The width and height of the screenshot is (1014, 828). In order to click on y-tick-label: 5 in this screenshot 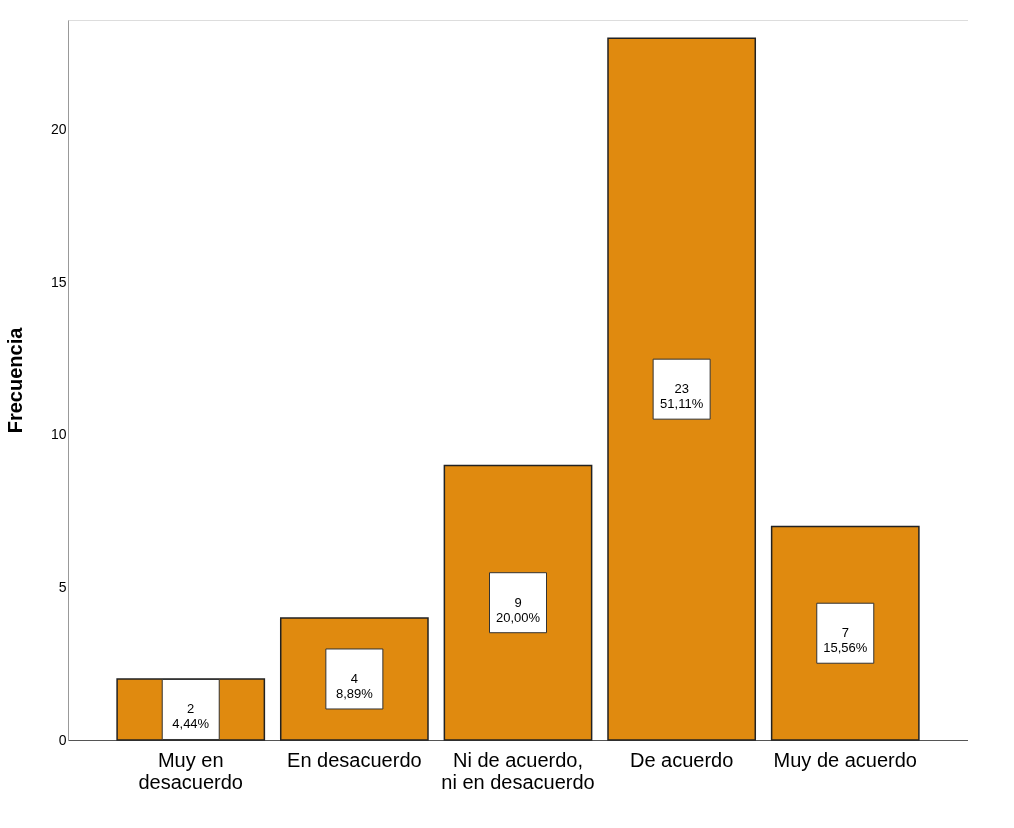, I will do `click(62, 586)`.